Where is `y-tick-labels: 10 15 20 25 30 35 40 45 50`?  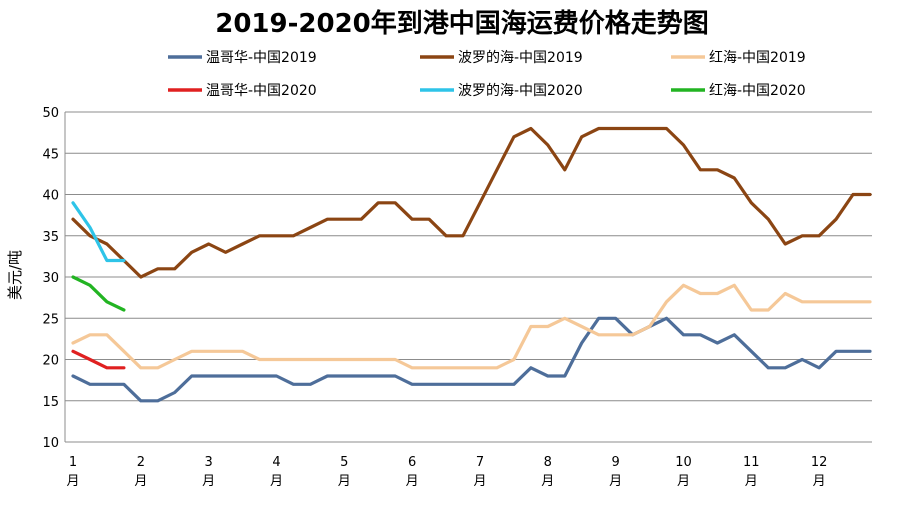 y-tick-labels: 10 15 20 25 30 35 40 45 50 is located at coordinates (50, 278).